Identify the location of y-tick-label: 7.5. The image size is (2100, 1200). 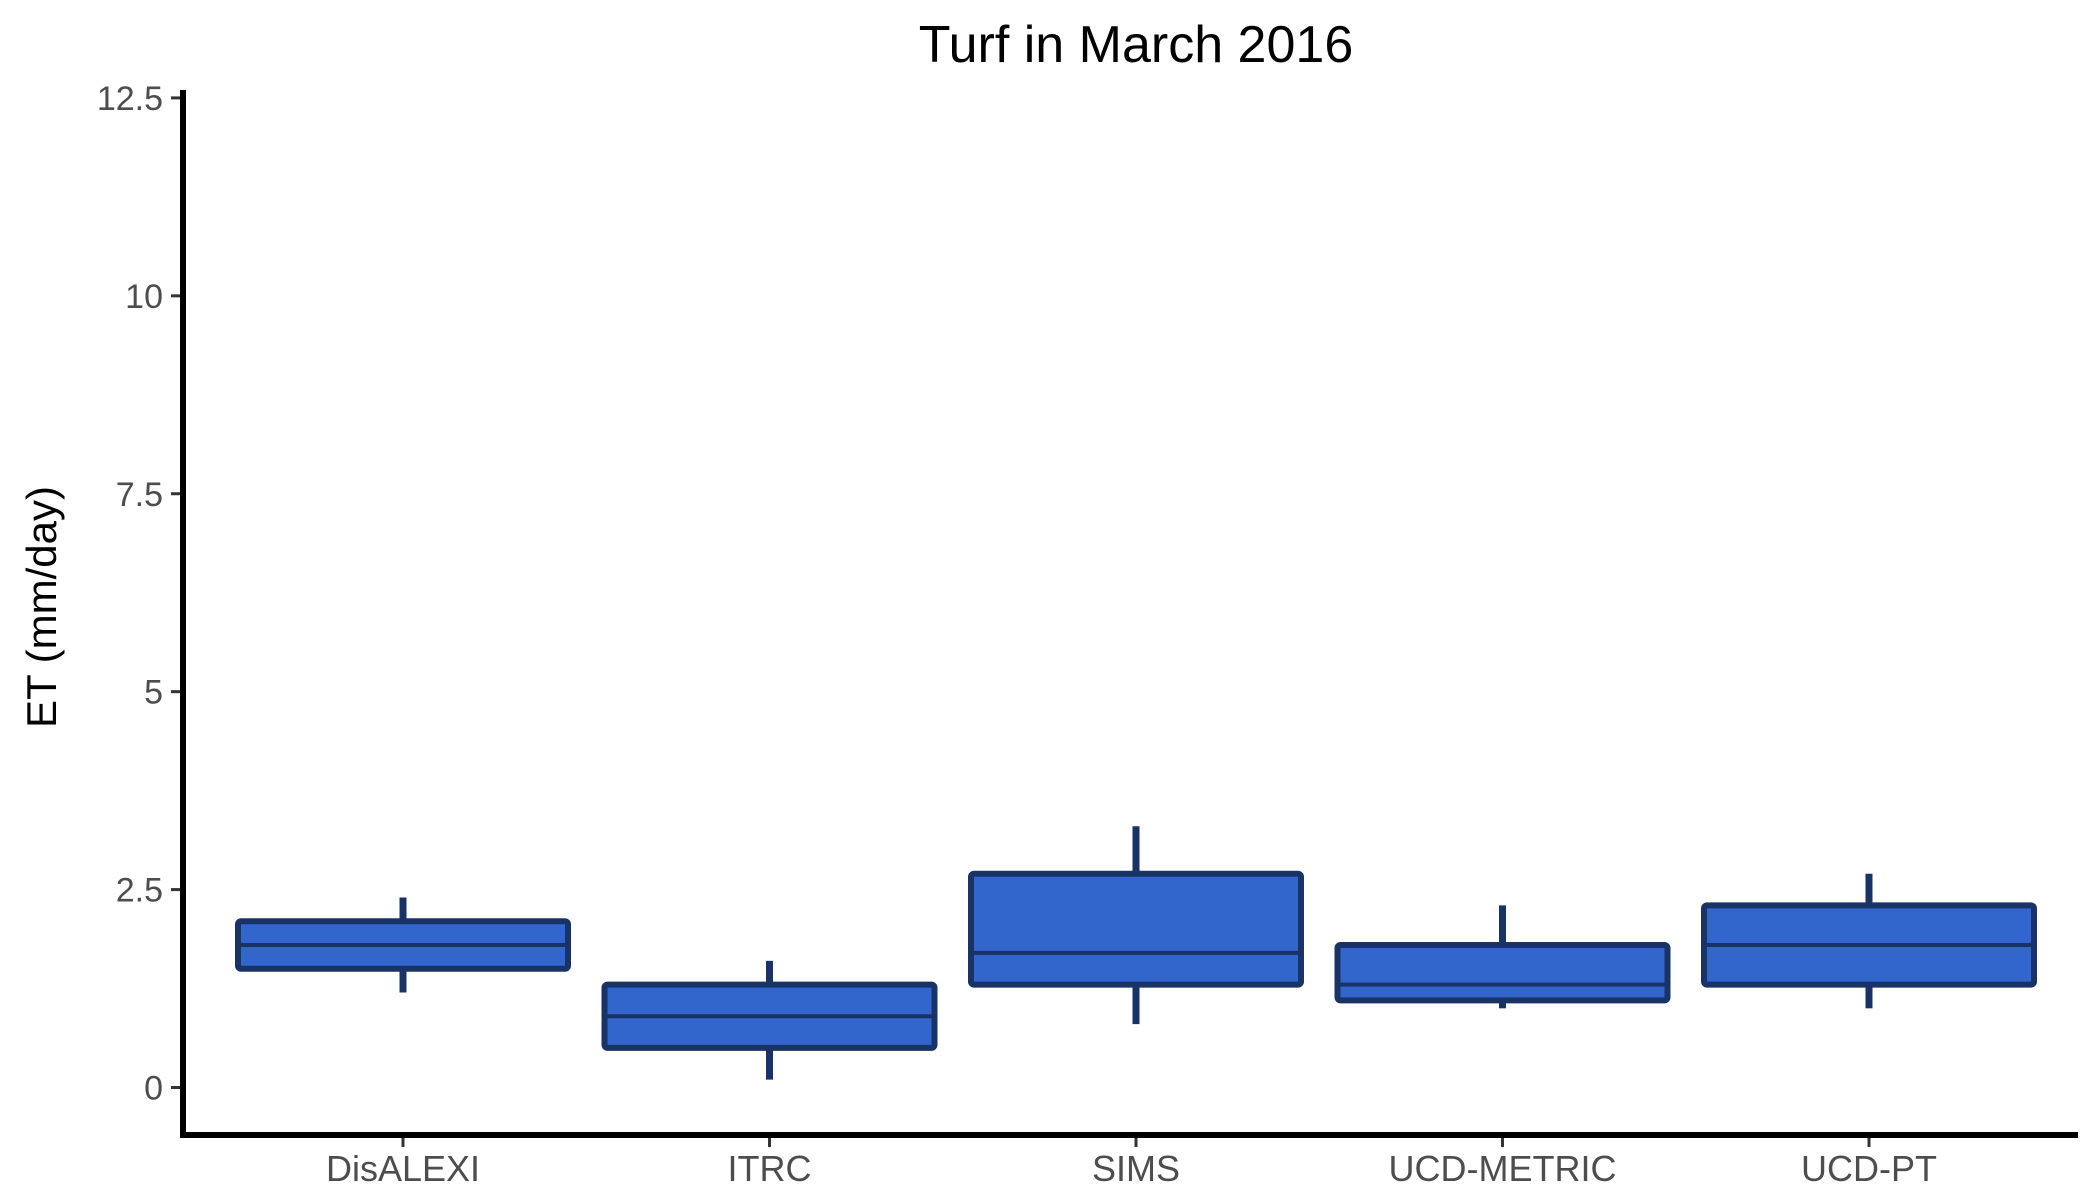
(139, 495).